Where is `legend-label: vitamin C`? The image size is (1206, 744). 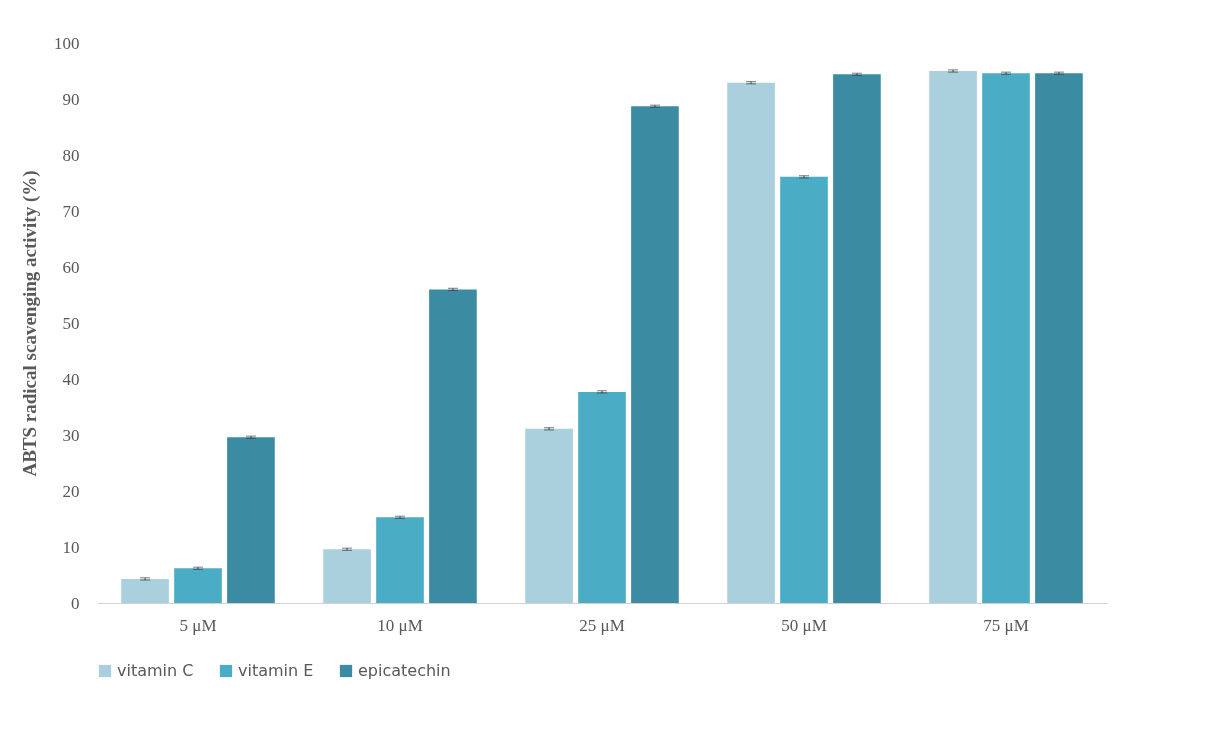
legend-label: vitamin C is located at coordinates (155, 670).